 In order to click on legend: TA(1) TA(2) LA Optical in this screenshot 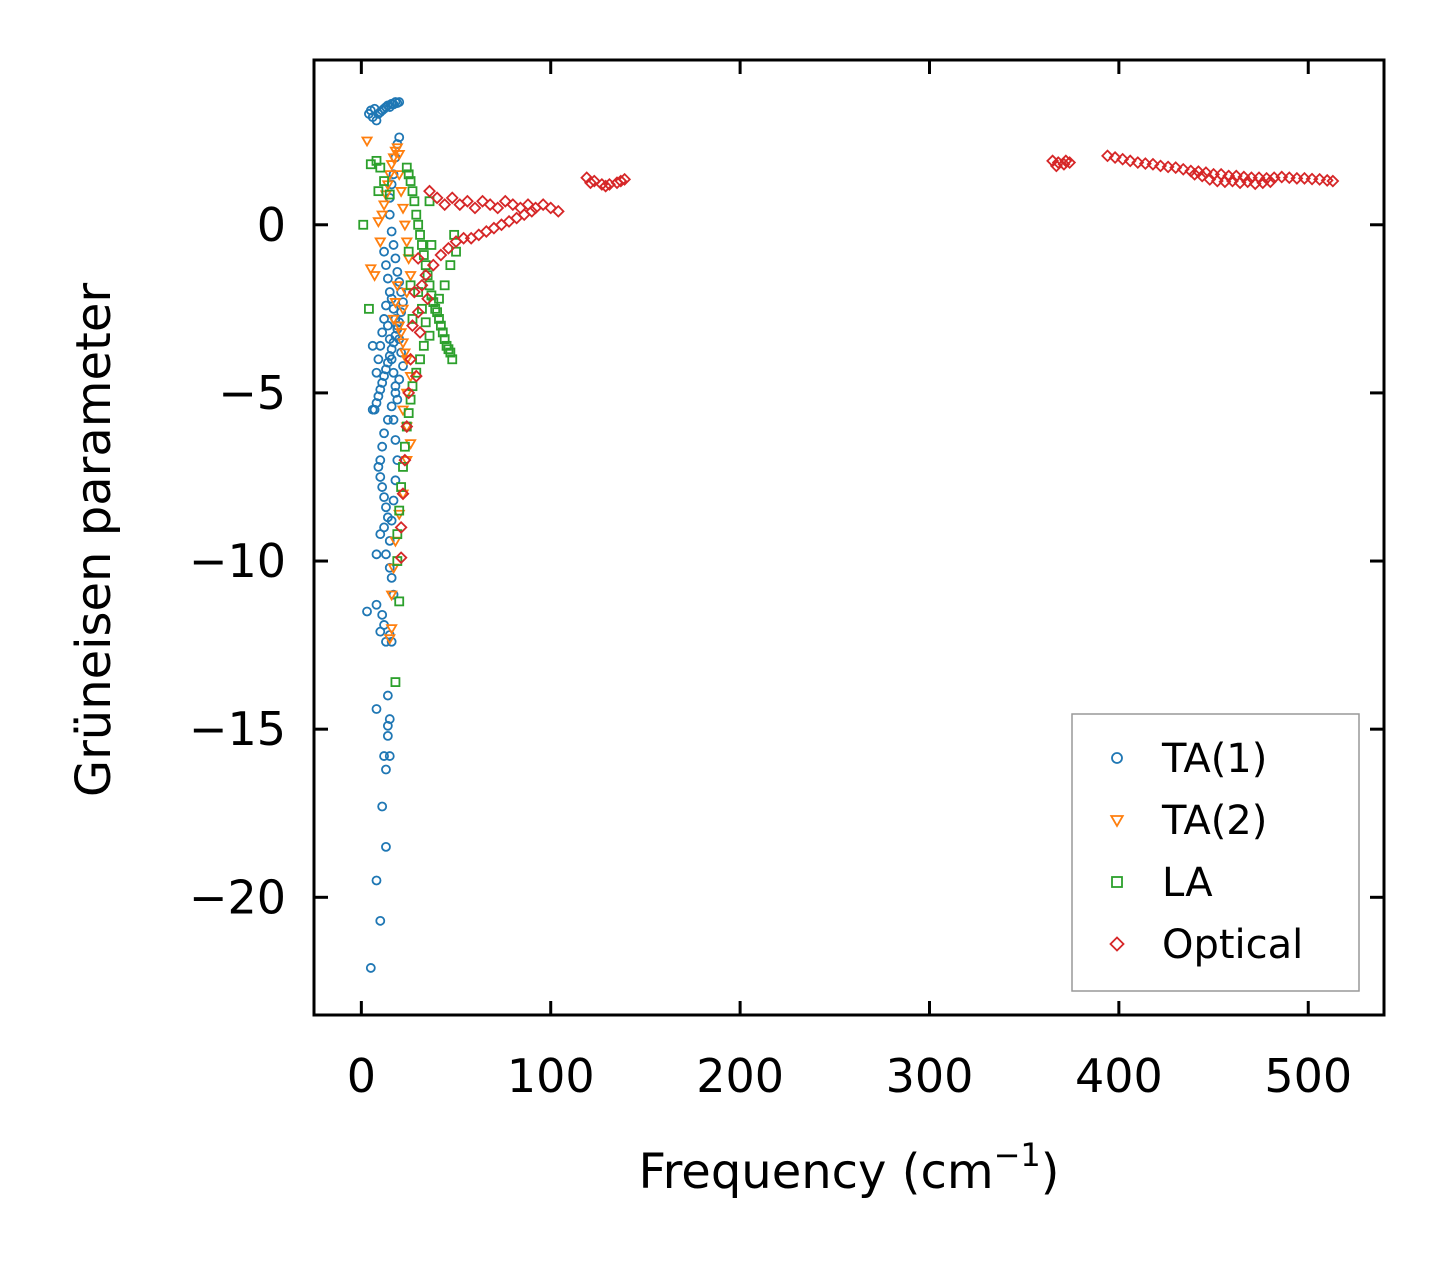, I will do `click(1215, 852)`.